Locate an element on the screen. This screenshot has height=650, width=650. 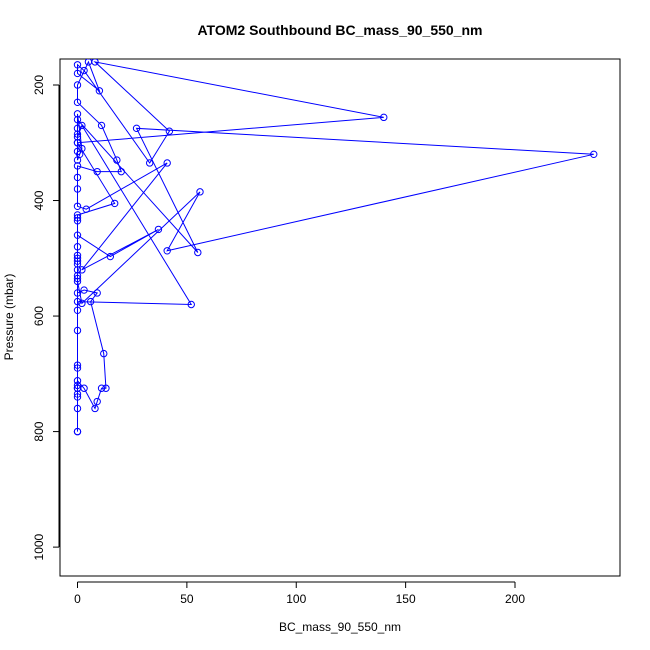
y-axis-label: Pressure (mbar) is located at coordinates (9, 317).